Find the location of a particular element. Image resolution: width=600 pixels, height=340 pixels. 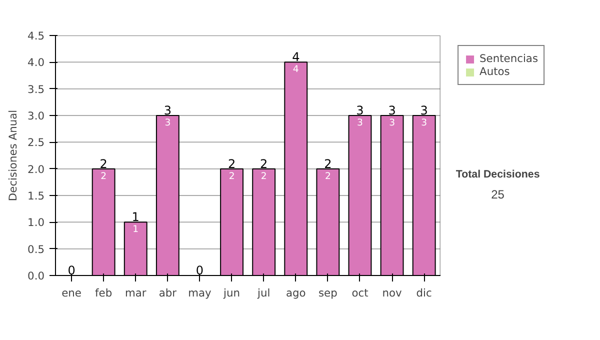

x-tick-label: sep is located at coordinates (328, 293).